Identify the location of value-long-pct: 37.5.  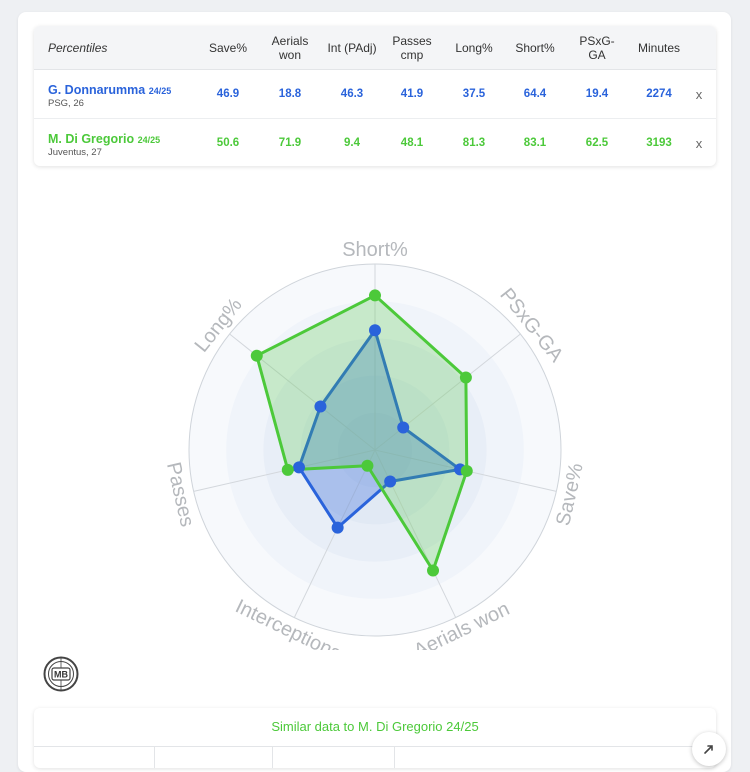
(474, 94).